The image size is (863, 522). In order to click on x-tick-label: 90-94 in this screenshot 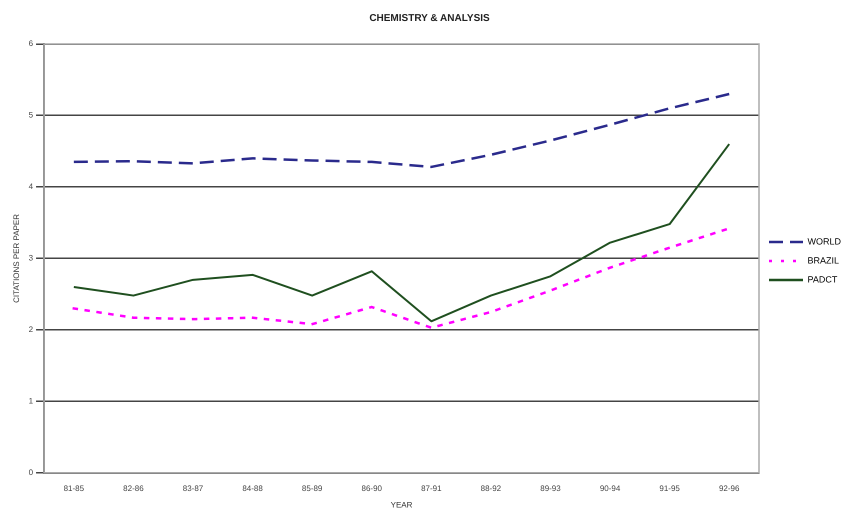, I will do `click(610, 488)`.